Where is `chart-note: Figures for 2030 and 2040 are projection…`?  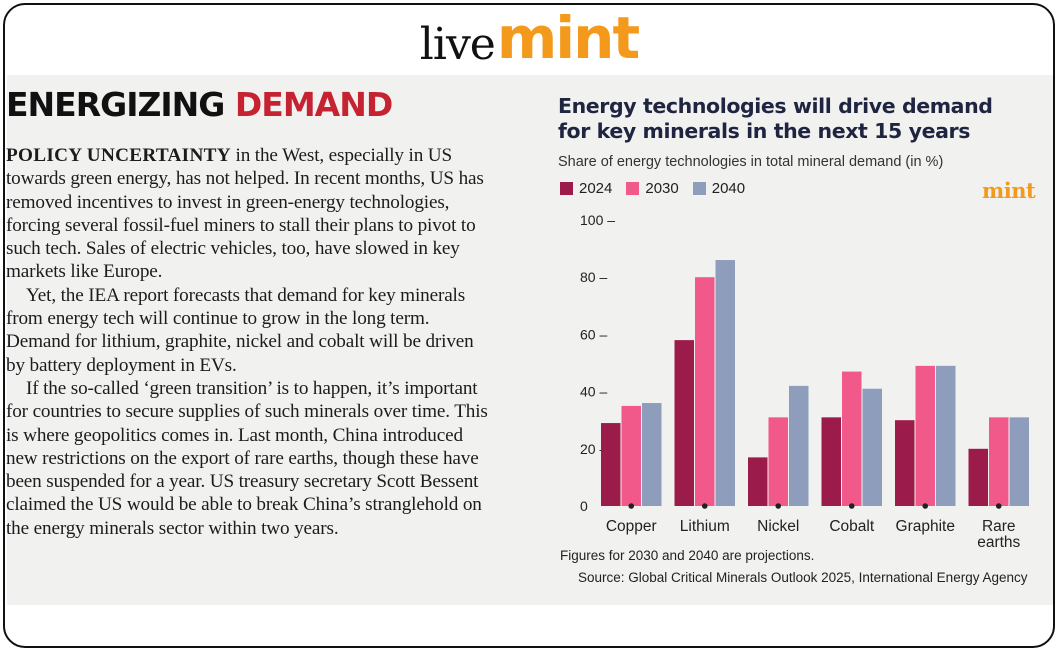 chart-note: Figures for 2030 and 2040 are projection… is located at coordinates (687, 555).